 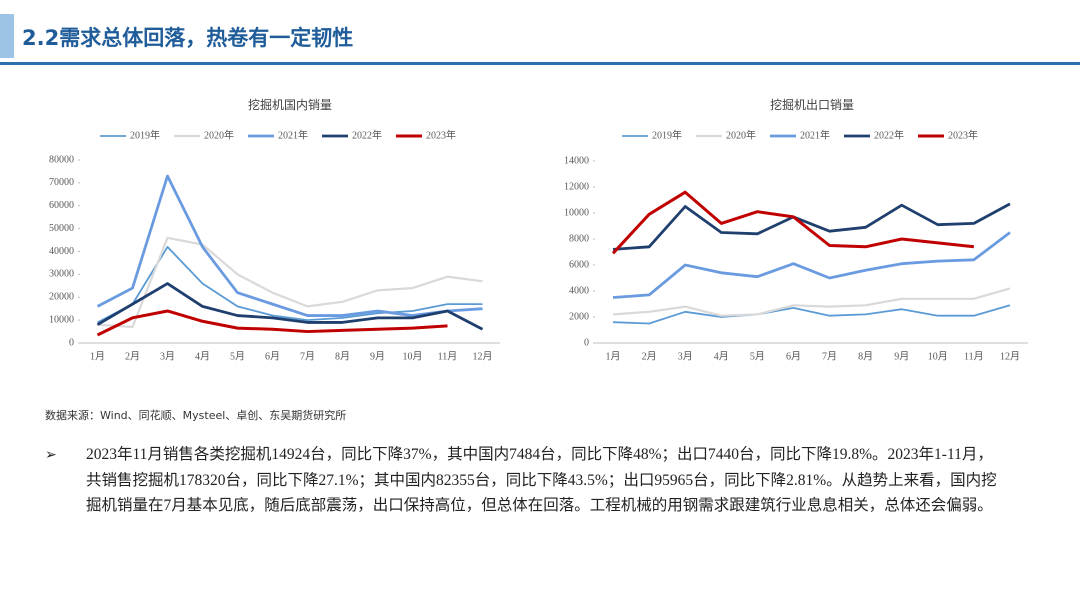 What do you see at coordinates (540, 63) in the screenshot?
I see `header-rule` at bounding box center [540, 63].